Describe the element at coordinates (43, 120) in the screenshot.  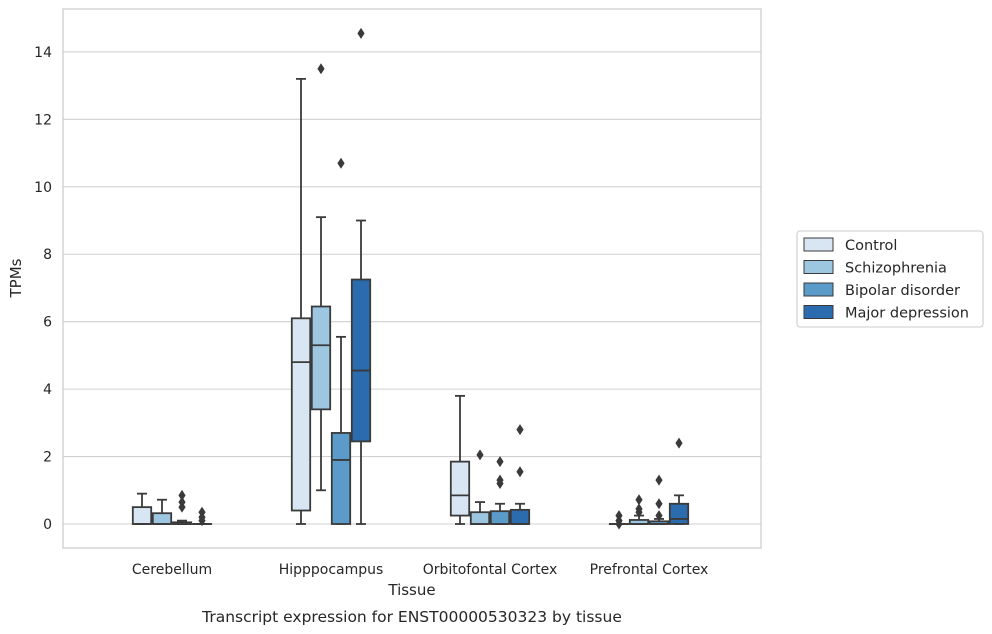
I see `y-tick-label: 12` at that location.